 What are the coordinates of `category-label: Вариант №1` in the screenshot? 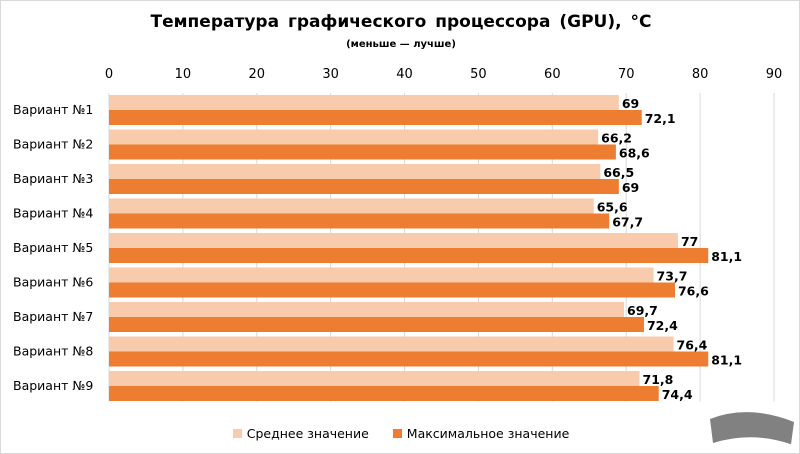 It's located at (53, 109).